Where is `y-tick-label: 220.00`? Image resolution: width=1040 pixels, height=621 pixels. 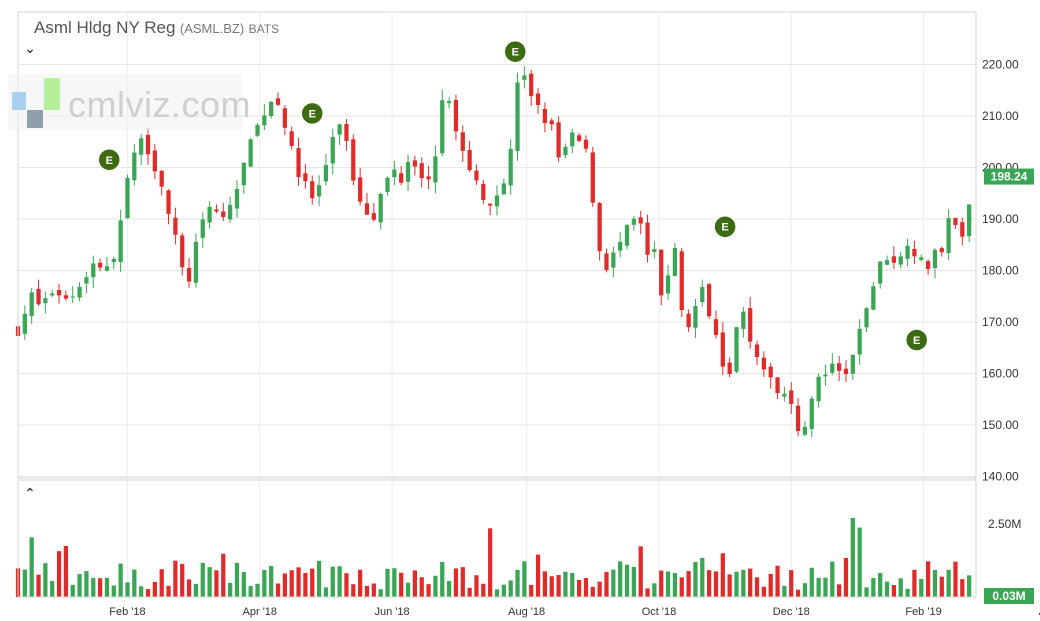
y-tick-label: 220.00 is located at coordinates (1000, 65).